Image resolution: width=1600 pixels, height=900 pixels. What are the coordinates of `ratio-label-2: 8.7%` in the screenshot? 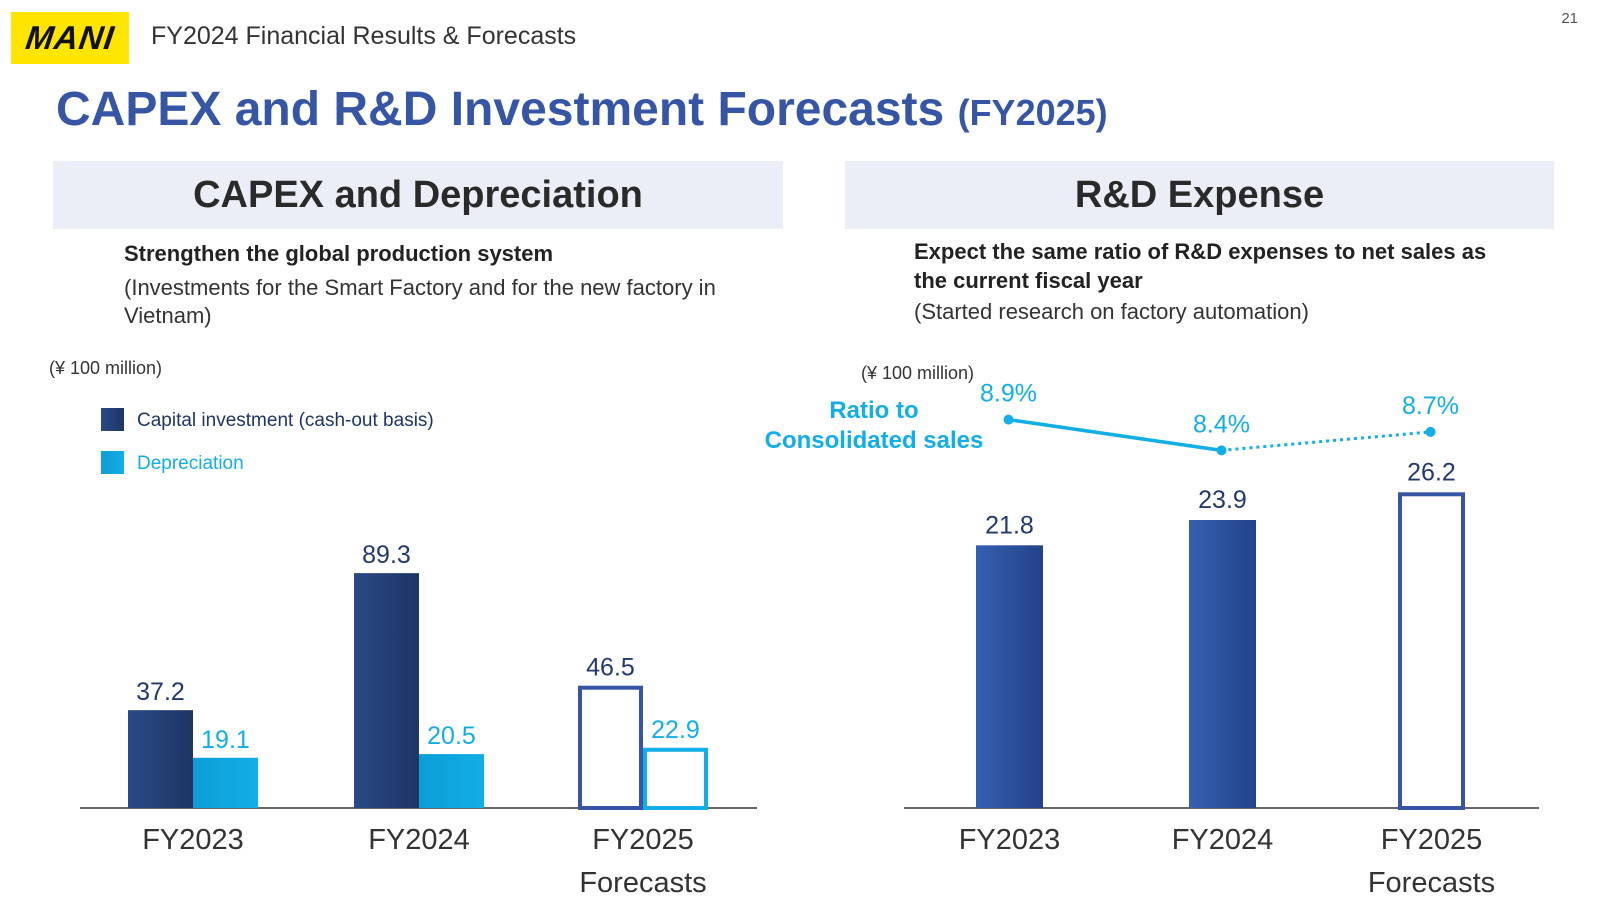 It's located at (1430, 406).